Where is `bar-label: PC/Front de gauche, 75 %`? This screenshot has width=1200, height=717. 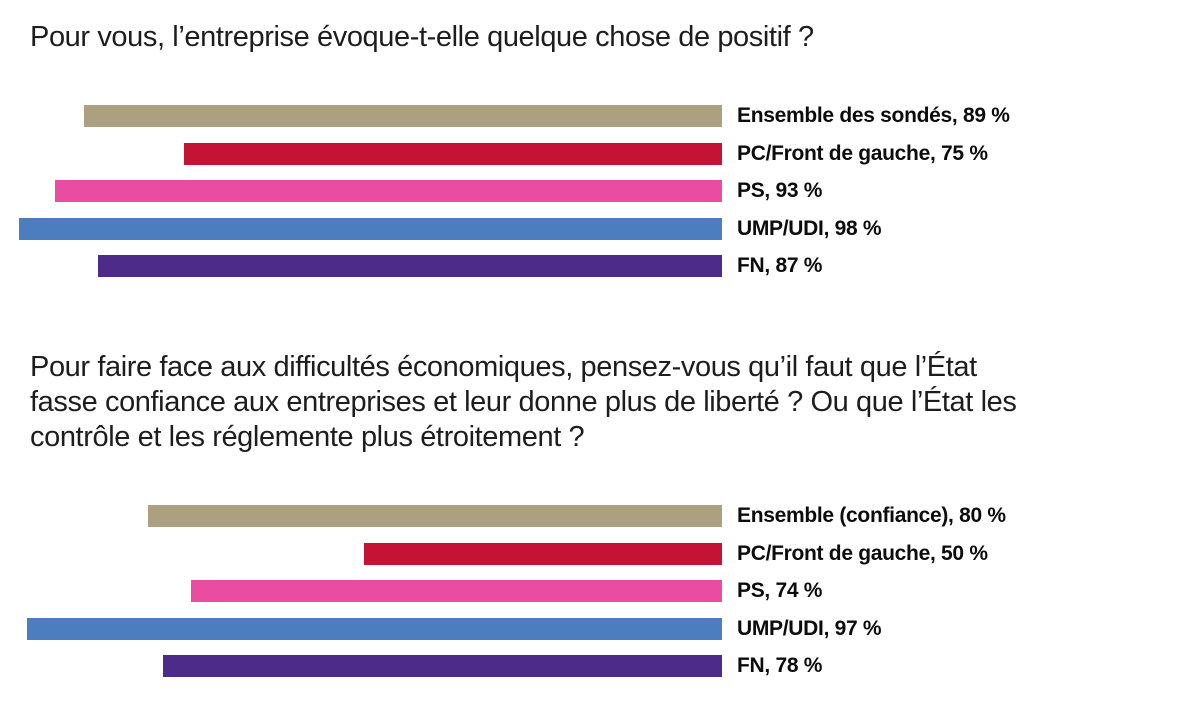
bar-label: PC/Front de gauche, 75 % is located at coordinates (862, 153).